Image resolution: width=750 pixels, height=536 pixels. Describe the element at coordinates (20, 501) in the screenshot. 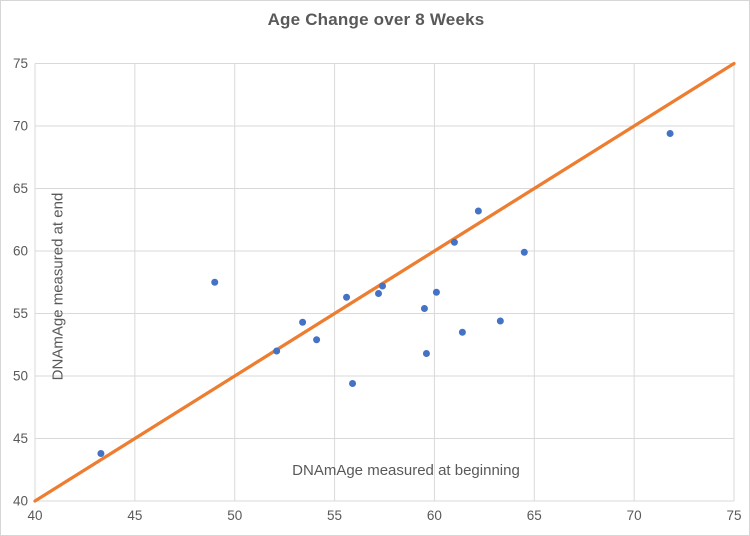

I see `y-axis-tick-label: 40` at that location.